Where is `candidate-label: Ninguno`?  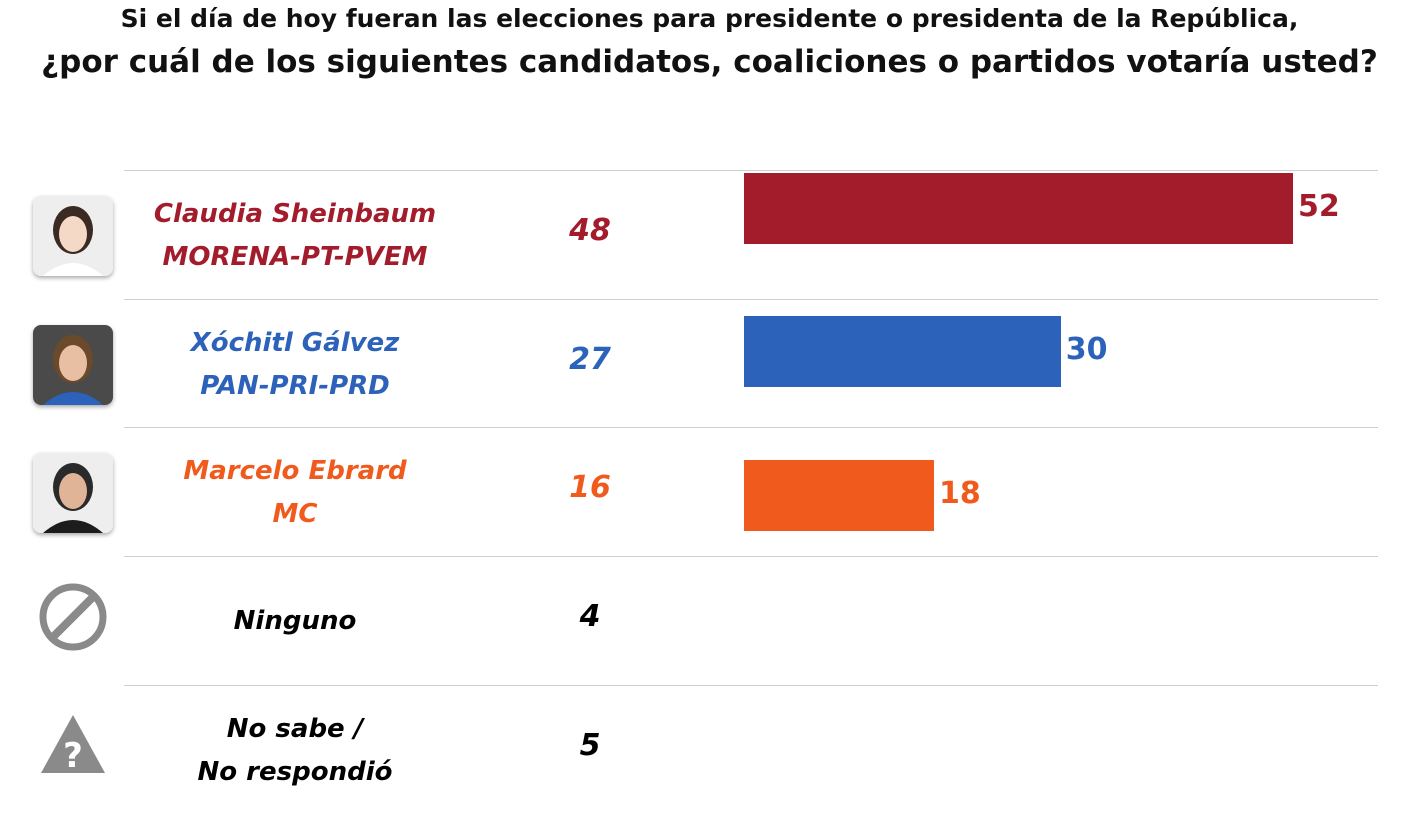 candidate-label: Ninguno is located at coordinates (295, 621).